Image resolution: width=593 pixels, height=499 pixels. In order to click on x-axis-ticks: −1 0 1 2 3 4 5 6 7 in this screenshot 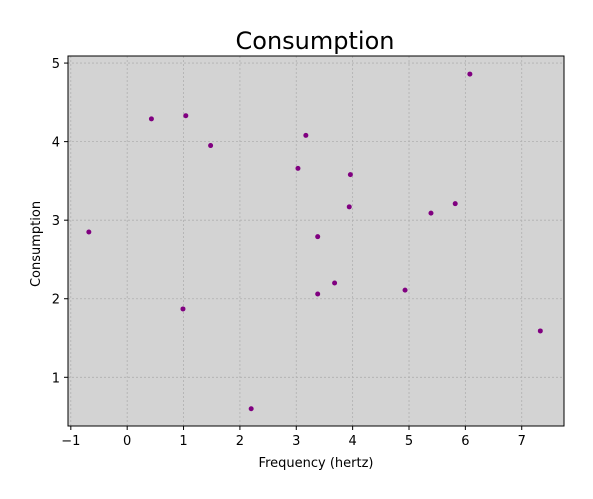, I will do `click(293, 437)`.